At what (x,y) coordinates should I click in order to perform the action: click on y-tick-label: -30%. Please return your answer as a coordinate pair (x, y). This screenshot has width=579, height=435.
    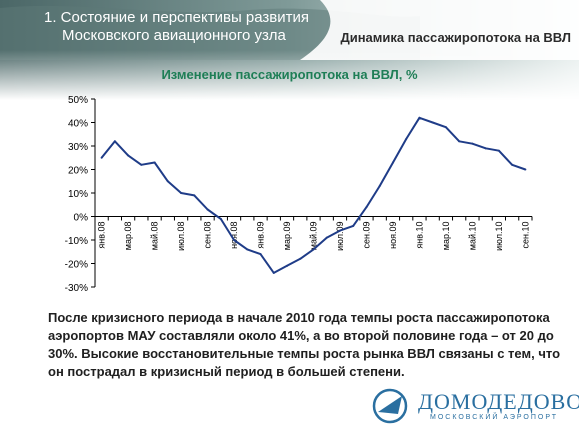
    Looking at the image, I should click on (76, 288).